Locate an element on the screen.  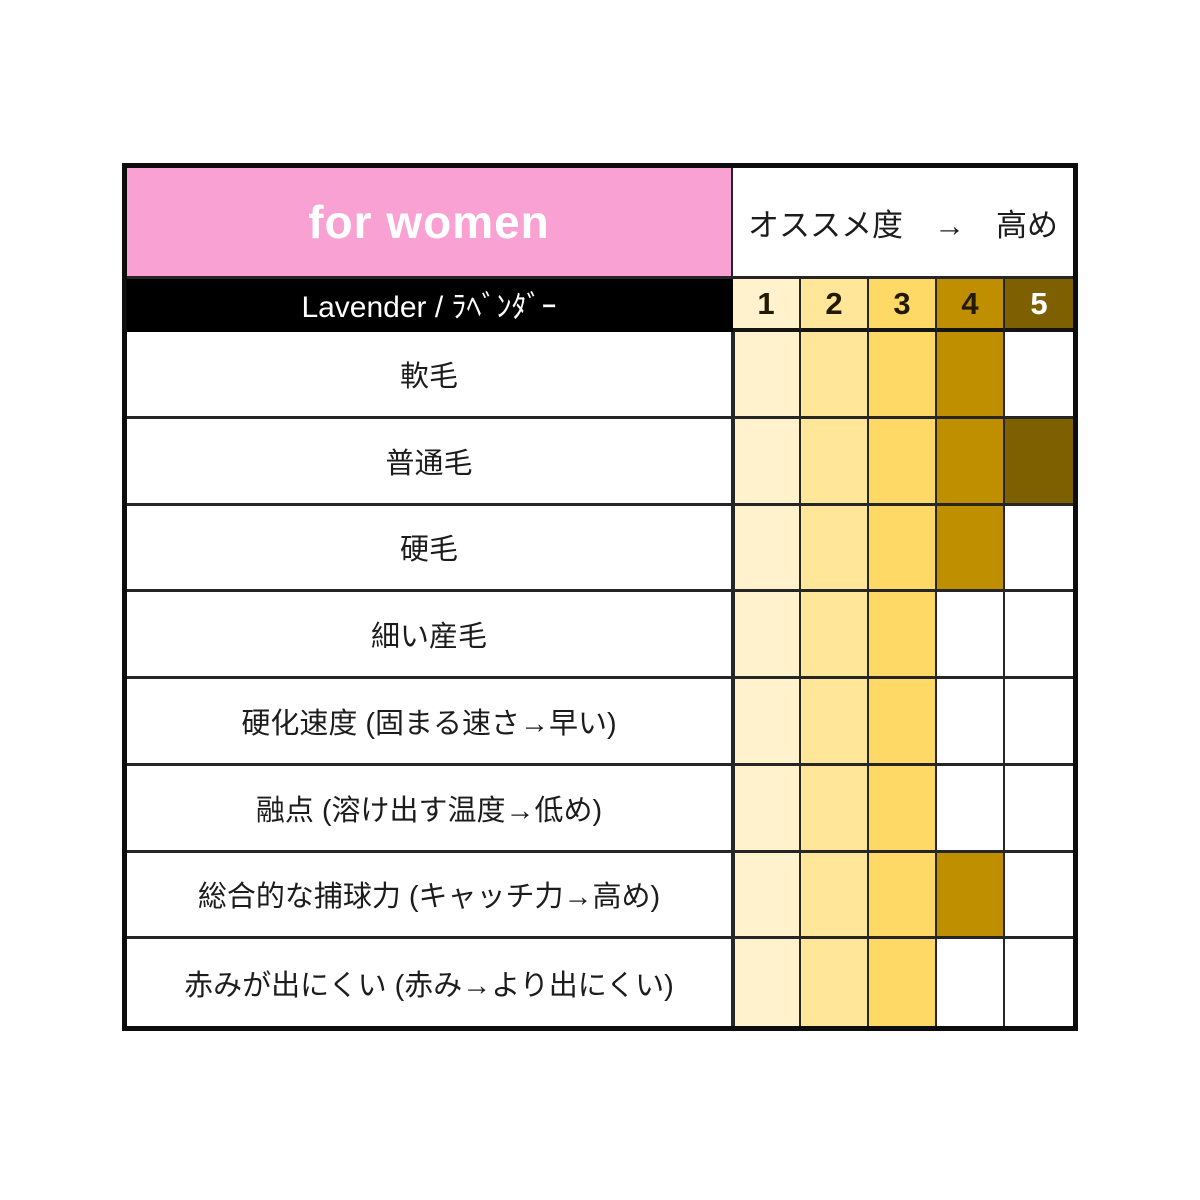
row-label: 軟毛 is located at coordinates (430, 375).